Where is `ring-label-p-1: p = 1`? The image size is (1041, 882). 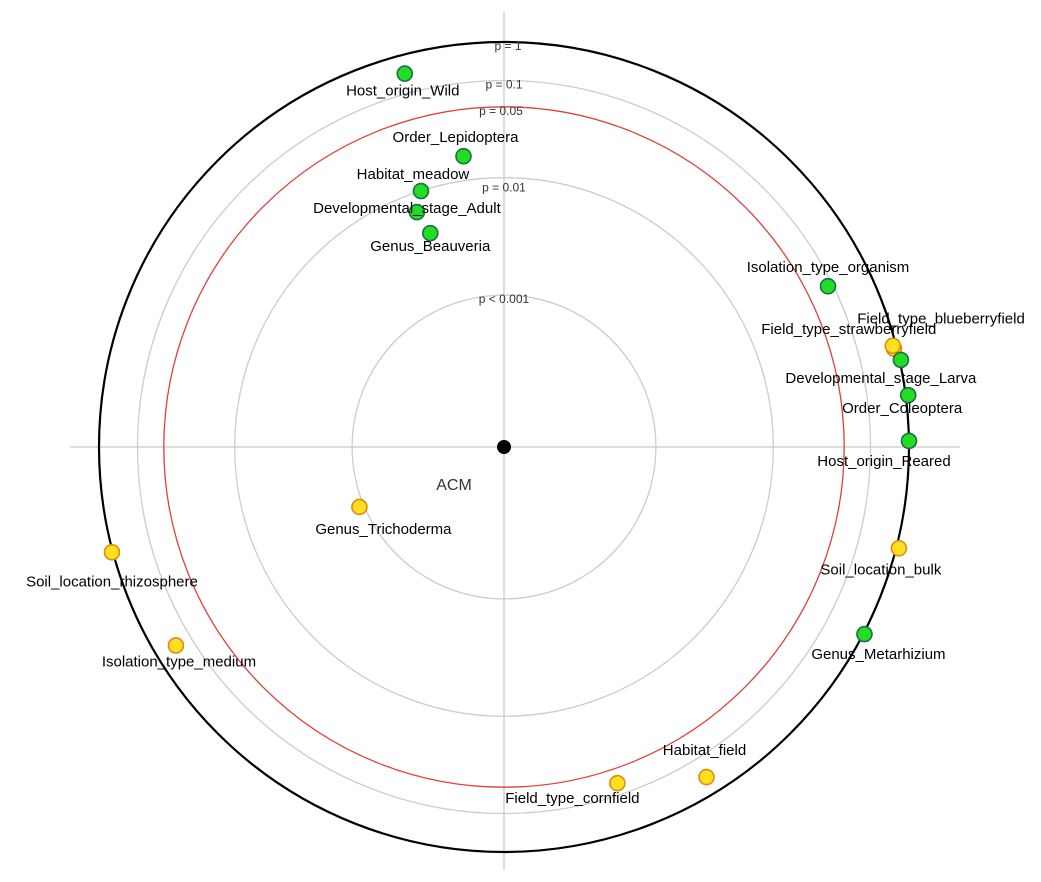
ring-label-p-1: p = 1 is located at coordinates (507, 46).